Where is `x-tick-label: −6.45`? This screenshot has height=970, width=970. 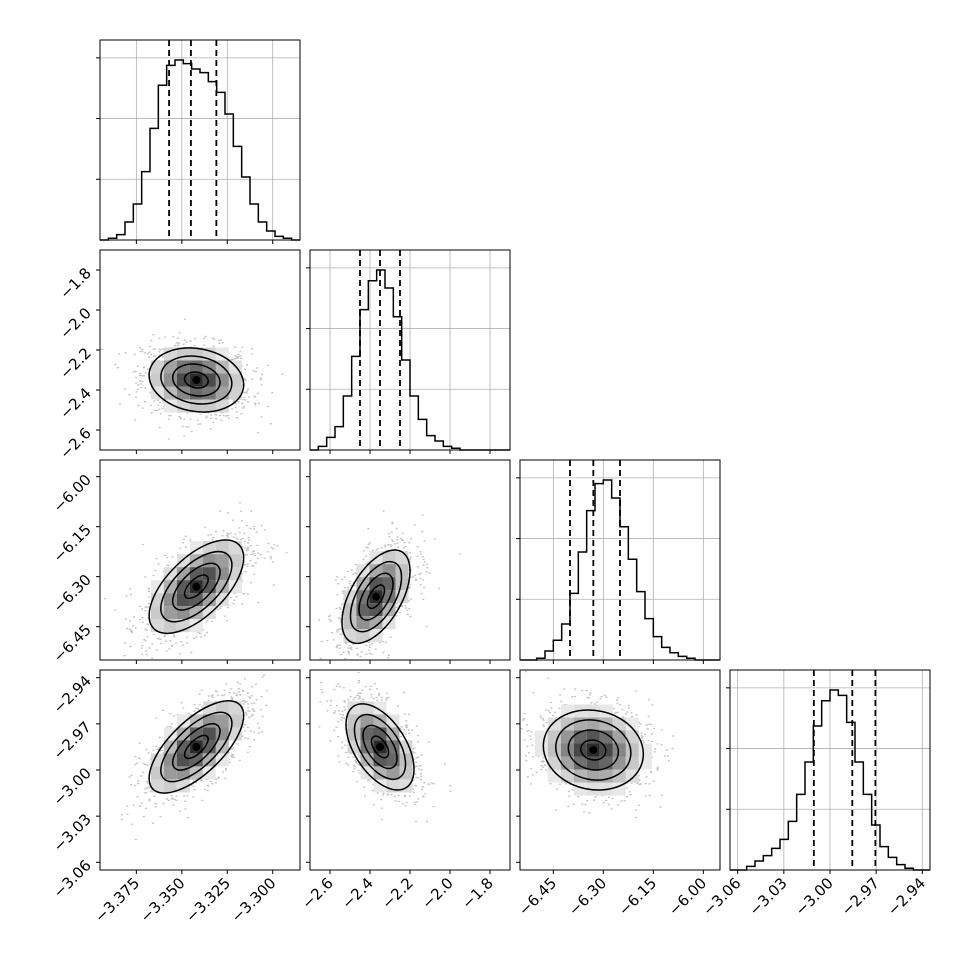
x-tick-label: −6.45 is located at coordinates (537, 896).